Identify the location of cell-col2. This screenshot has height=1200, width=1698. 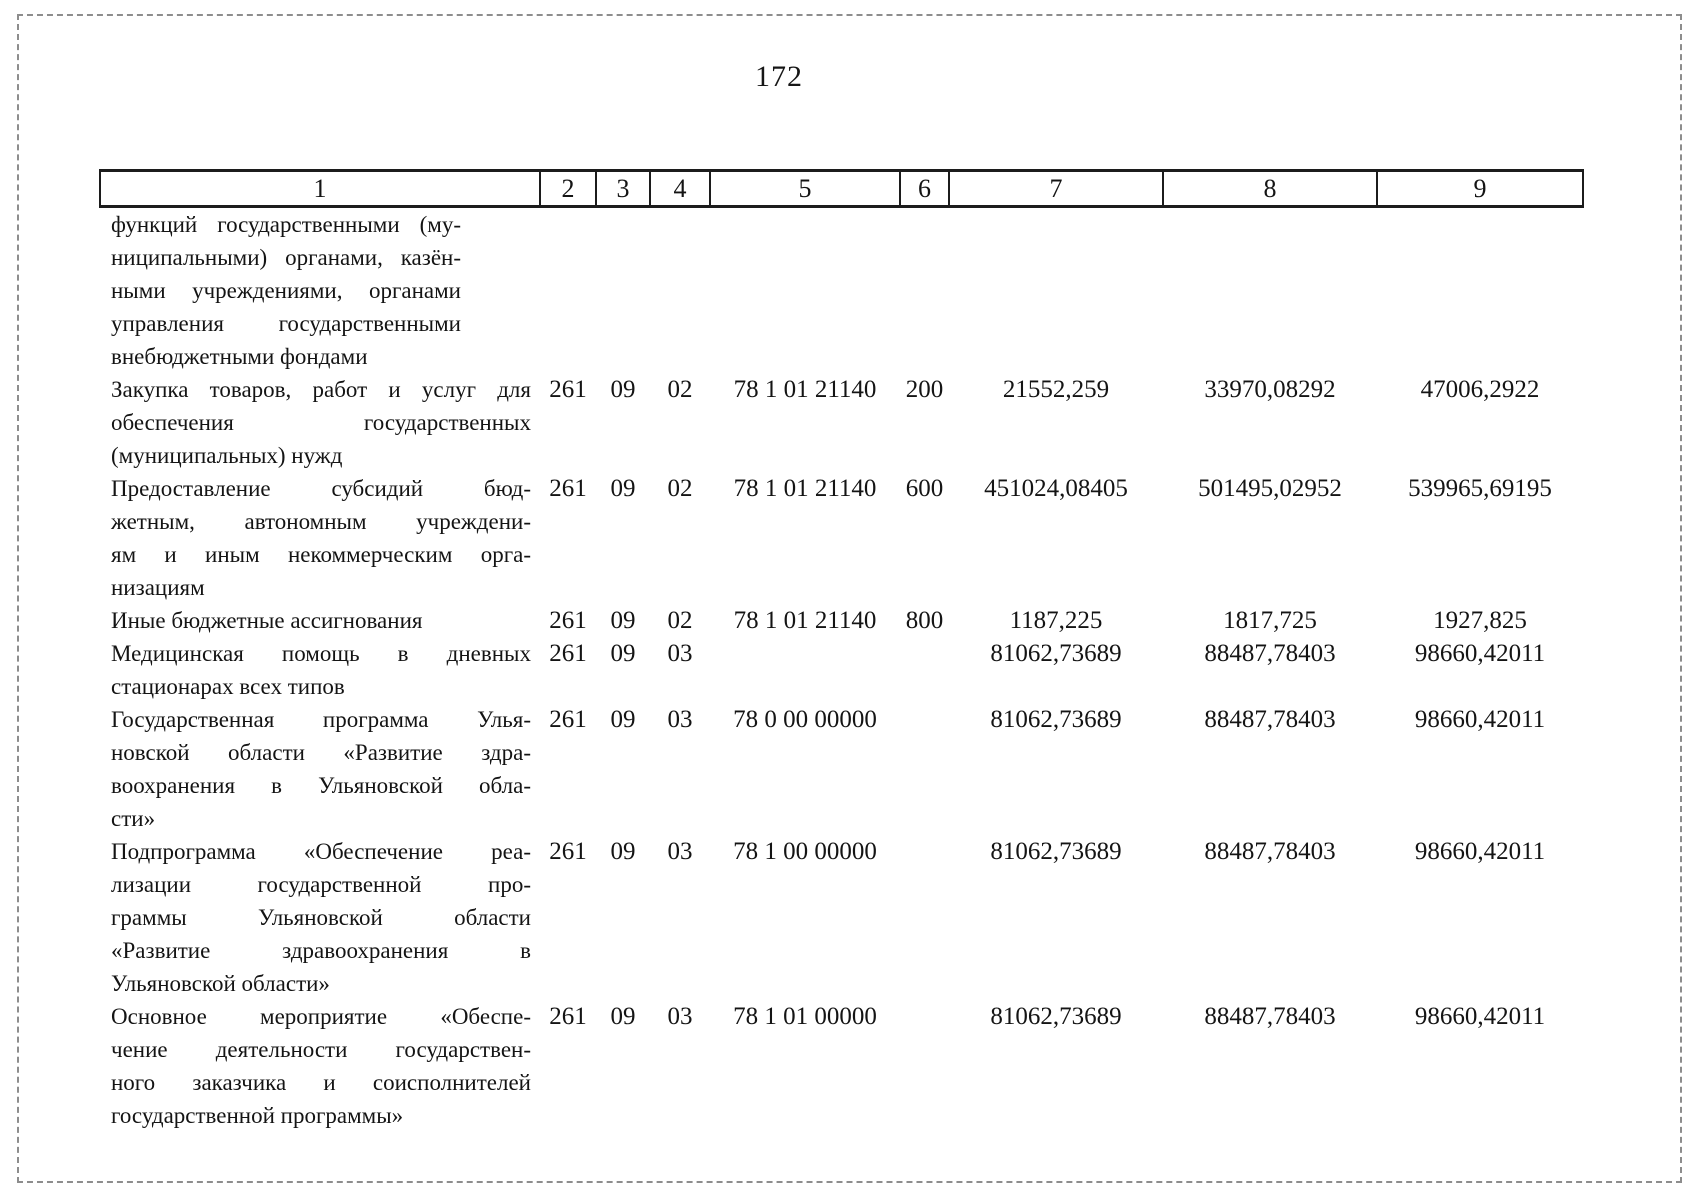
(568, 290).